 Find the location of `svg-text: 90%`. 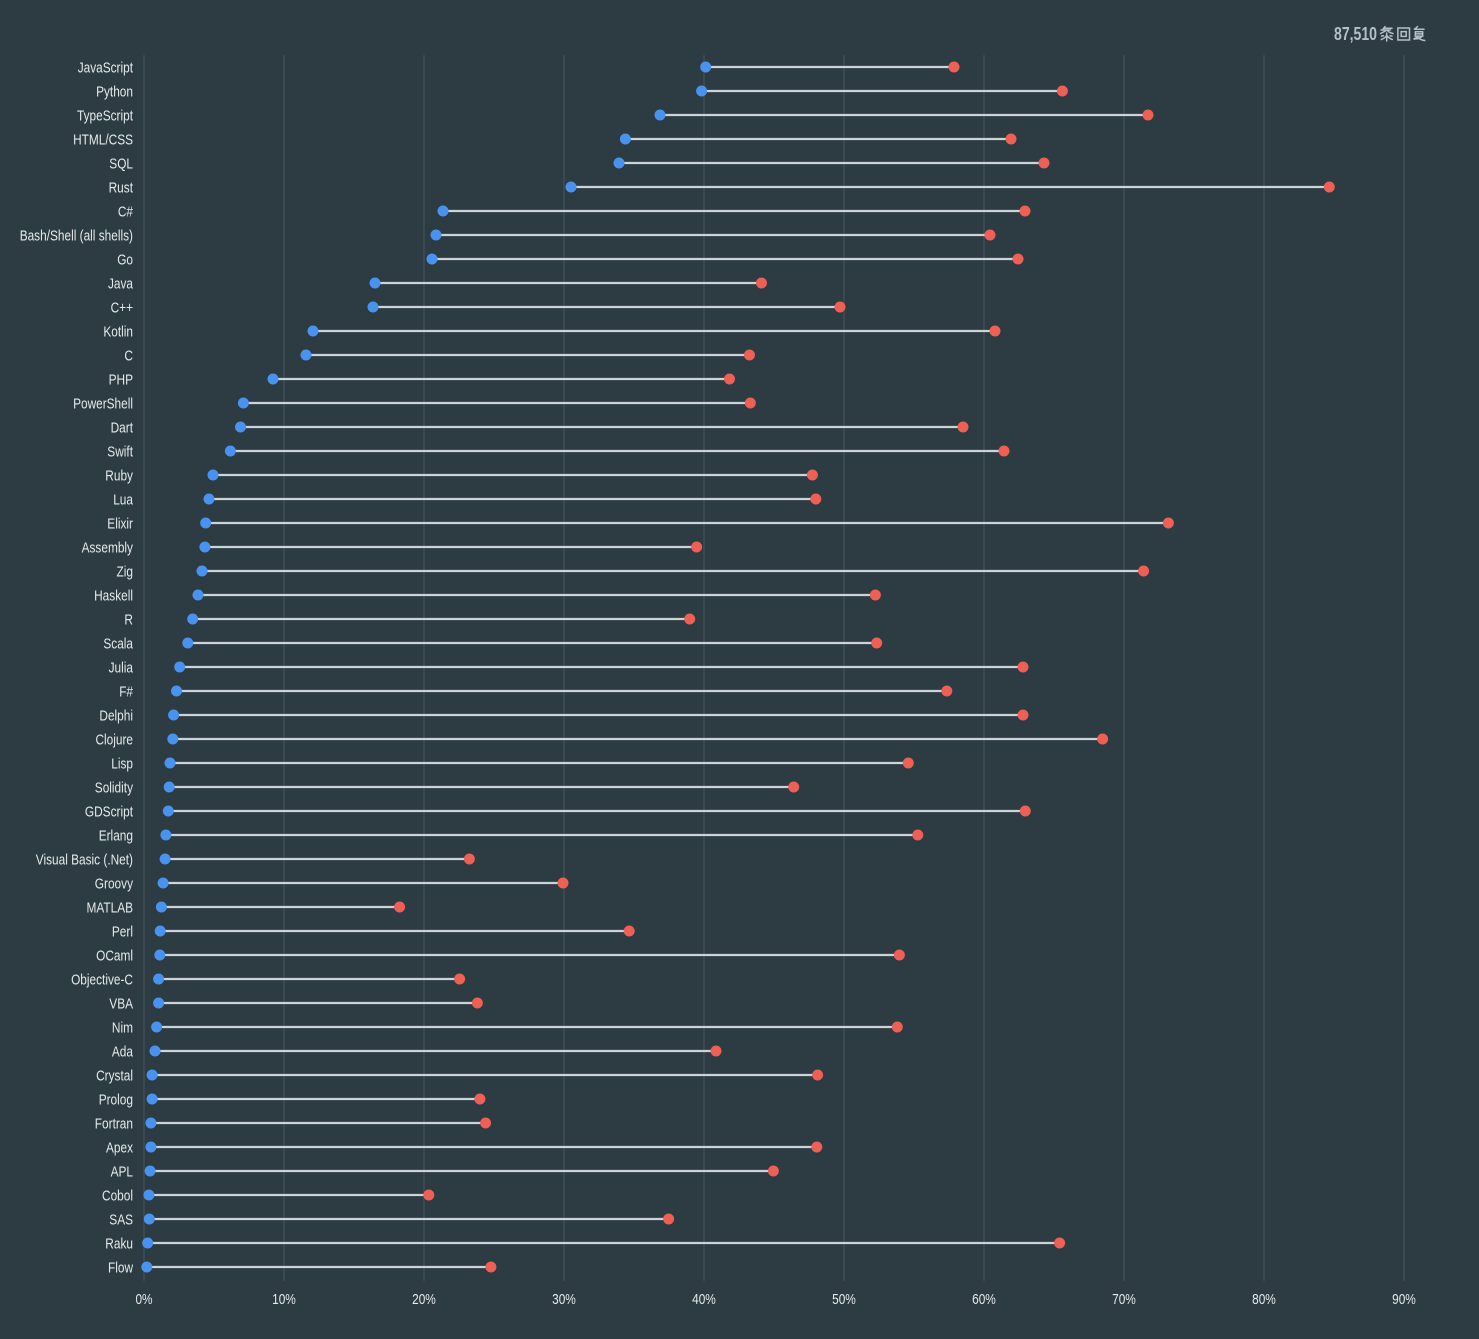

svg-text: 90% is located at coordinates (1404, 1299).